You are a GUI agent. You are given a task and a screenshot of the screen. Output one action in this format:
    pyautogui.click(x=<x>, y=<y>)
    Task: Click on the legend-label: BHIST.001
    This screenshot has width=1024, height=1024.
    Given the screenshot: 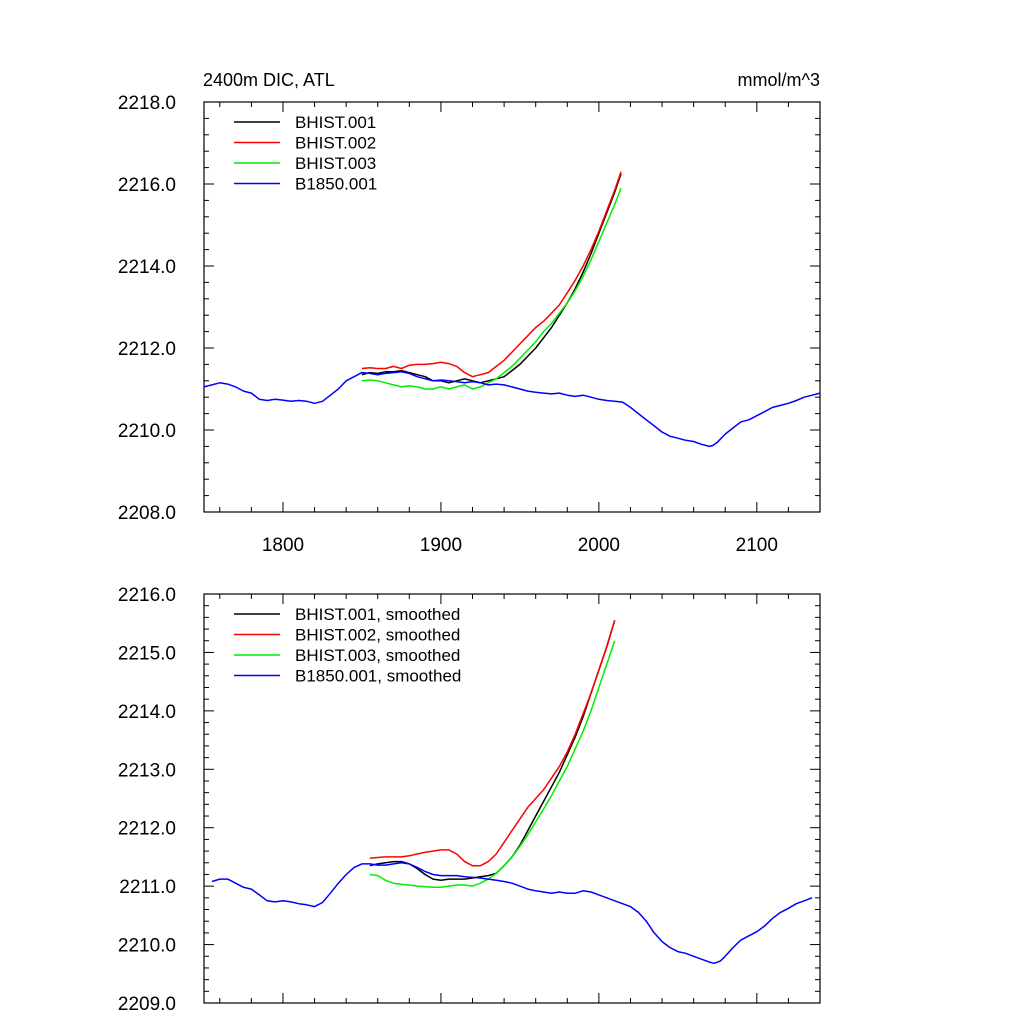 What is the action you would take?
    pyautogui.click(x=335, y=122)
    